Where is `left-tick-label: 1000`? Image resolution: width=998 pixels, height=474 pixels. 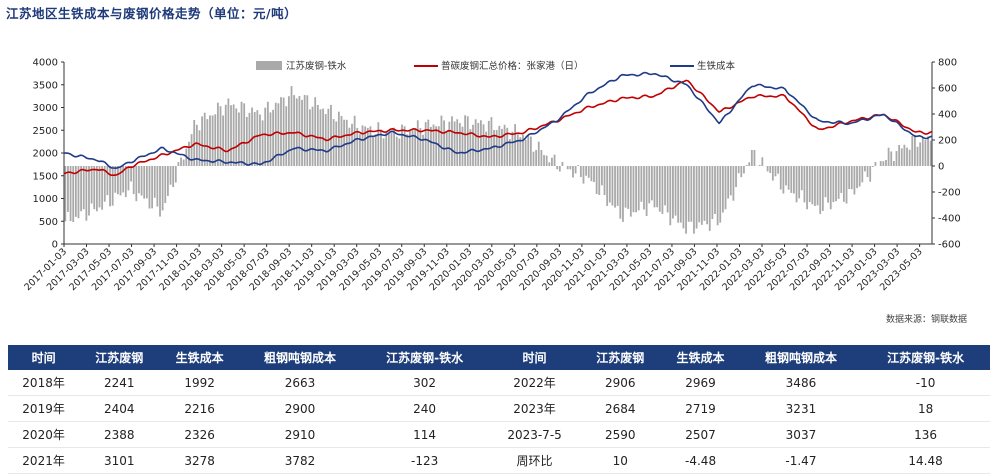
left-tick-label: 1000 is located at coordinates (45, 199).